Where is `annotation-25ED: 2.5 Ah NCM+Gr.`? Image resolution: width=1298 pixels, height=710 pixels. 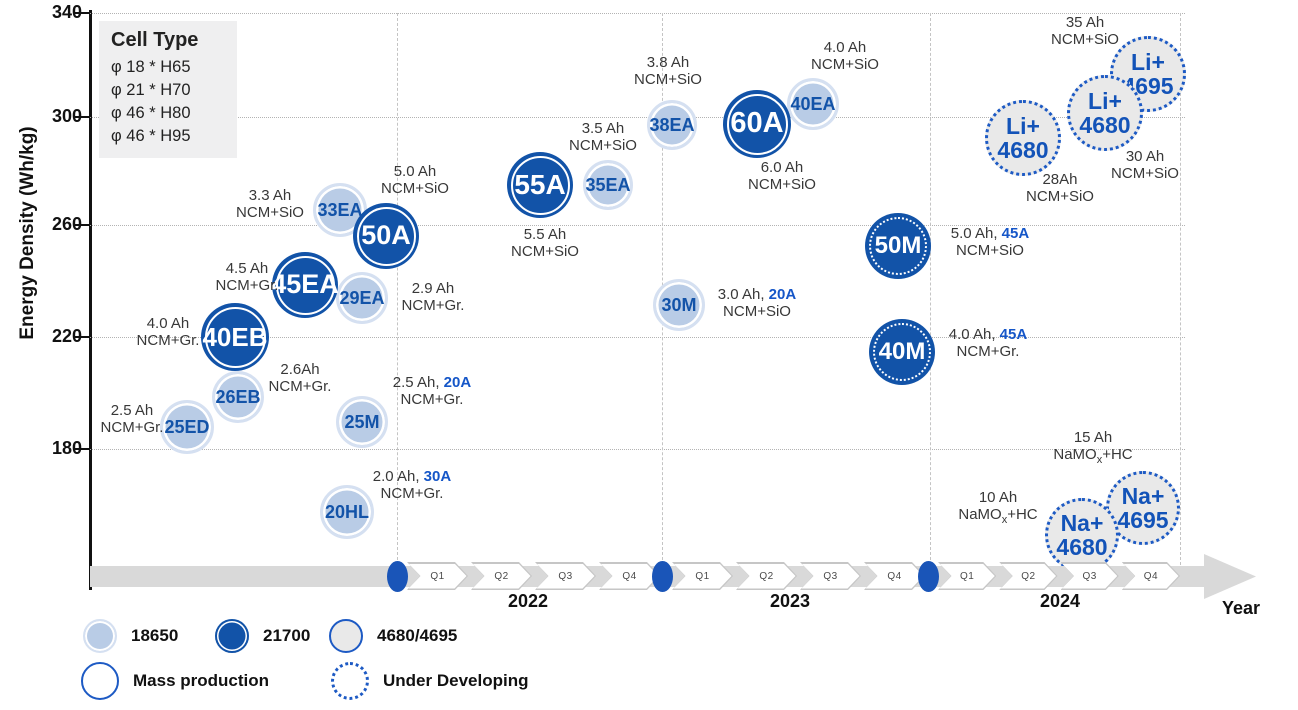 annotation-25ED: 2.5 Ah NCM+Gr. is located at coordinates (132, 419).